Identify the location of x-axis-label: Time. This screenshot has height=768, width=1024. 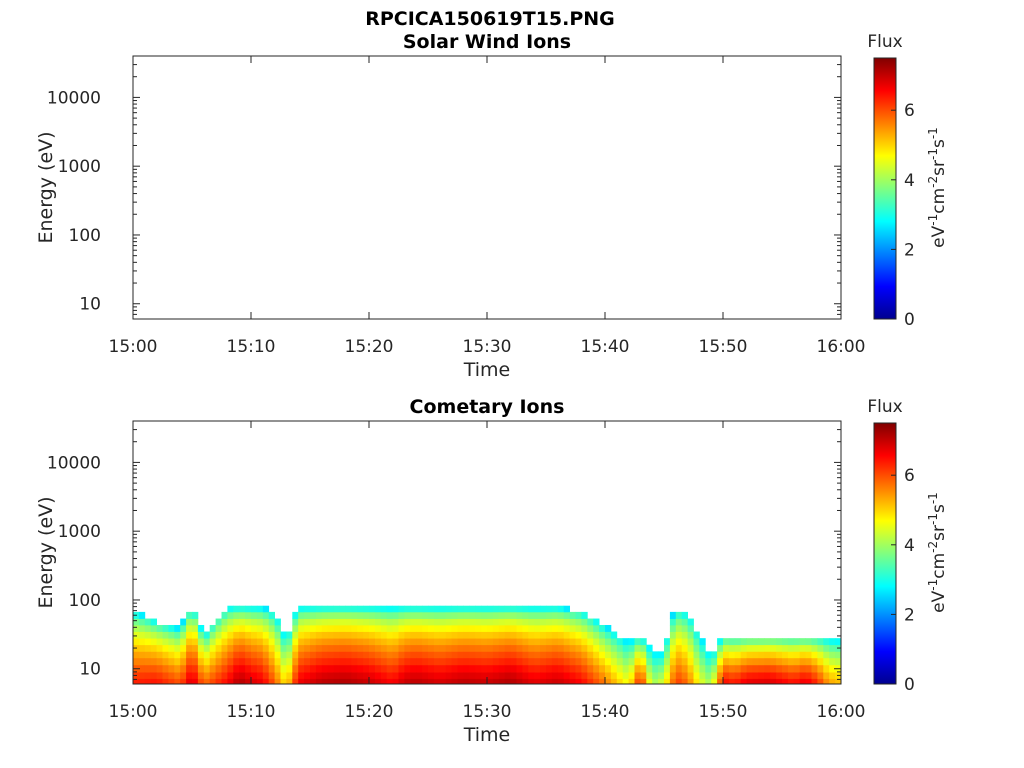
(487, 370).